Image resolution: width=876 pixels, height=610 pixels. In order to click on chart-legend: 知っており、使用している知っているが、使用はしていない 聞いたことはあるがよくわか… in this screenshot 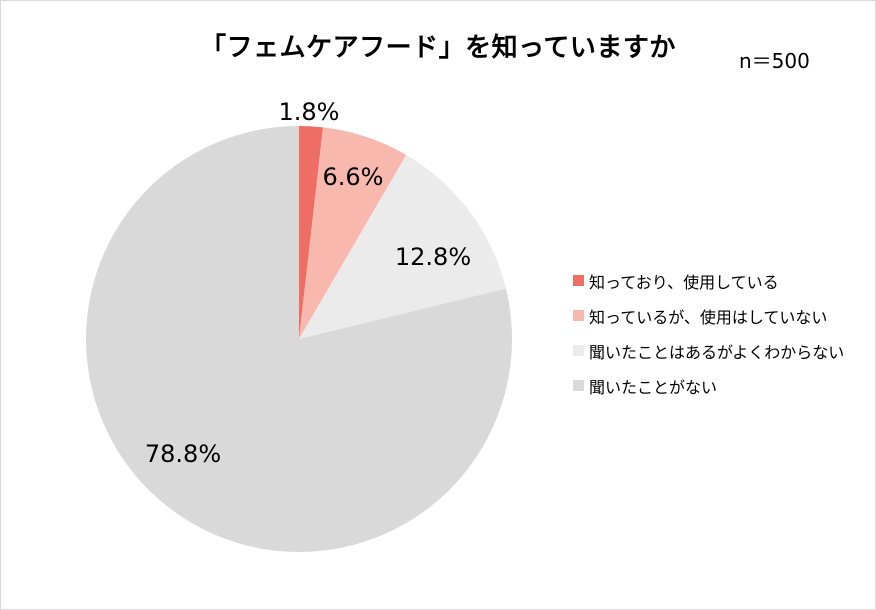, I will do `click(708, 333)`.